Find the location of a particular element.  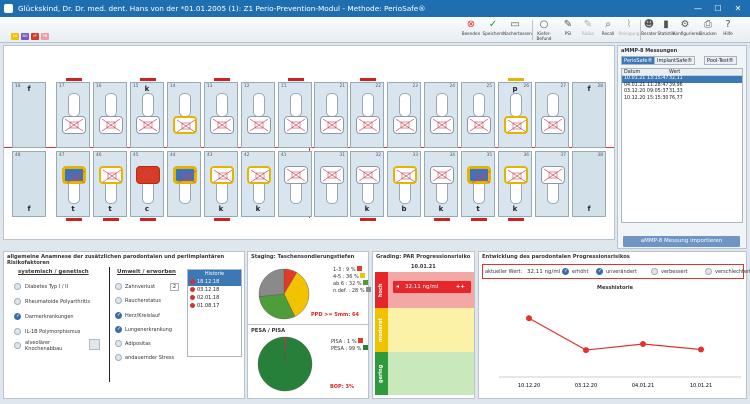

tooth-22: 22 is located at coordinates (367, 113).